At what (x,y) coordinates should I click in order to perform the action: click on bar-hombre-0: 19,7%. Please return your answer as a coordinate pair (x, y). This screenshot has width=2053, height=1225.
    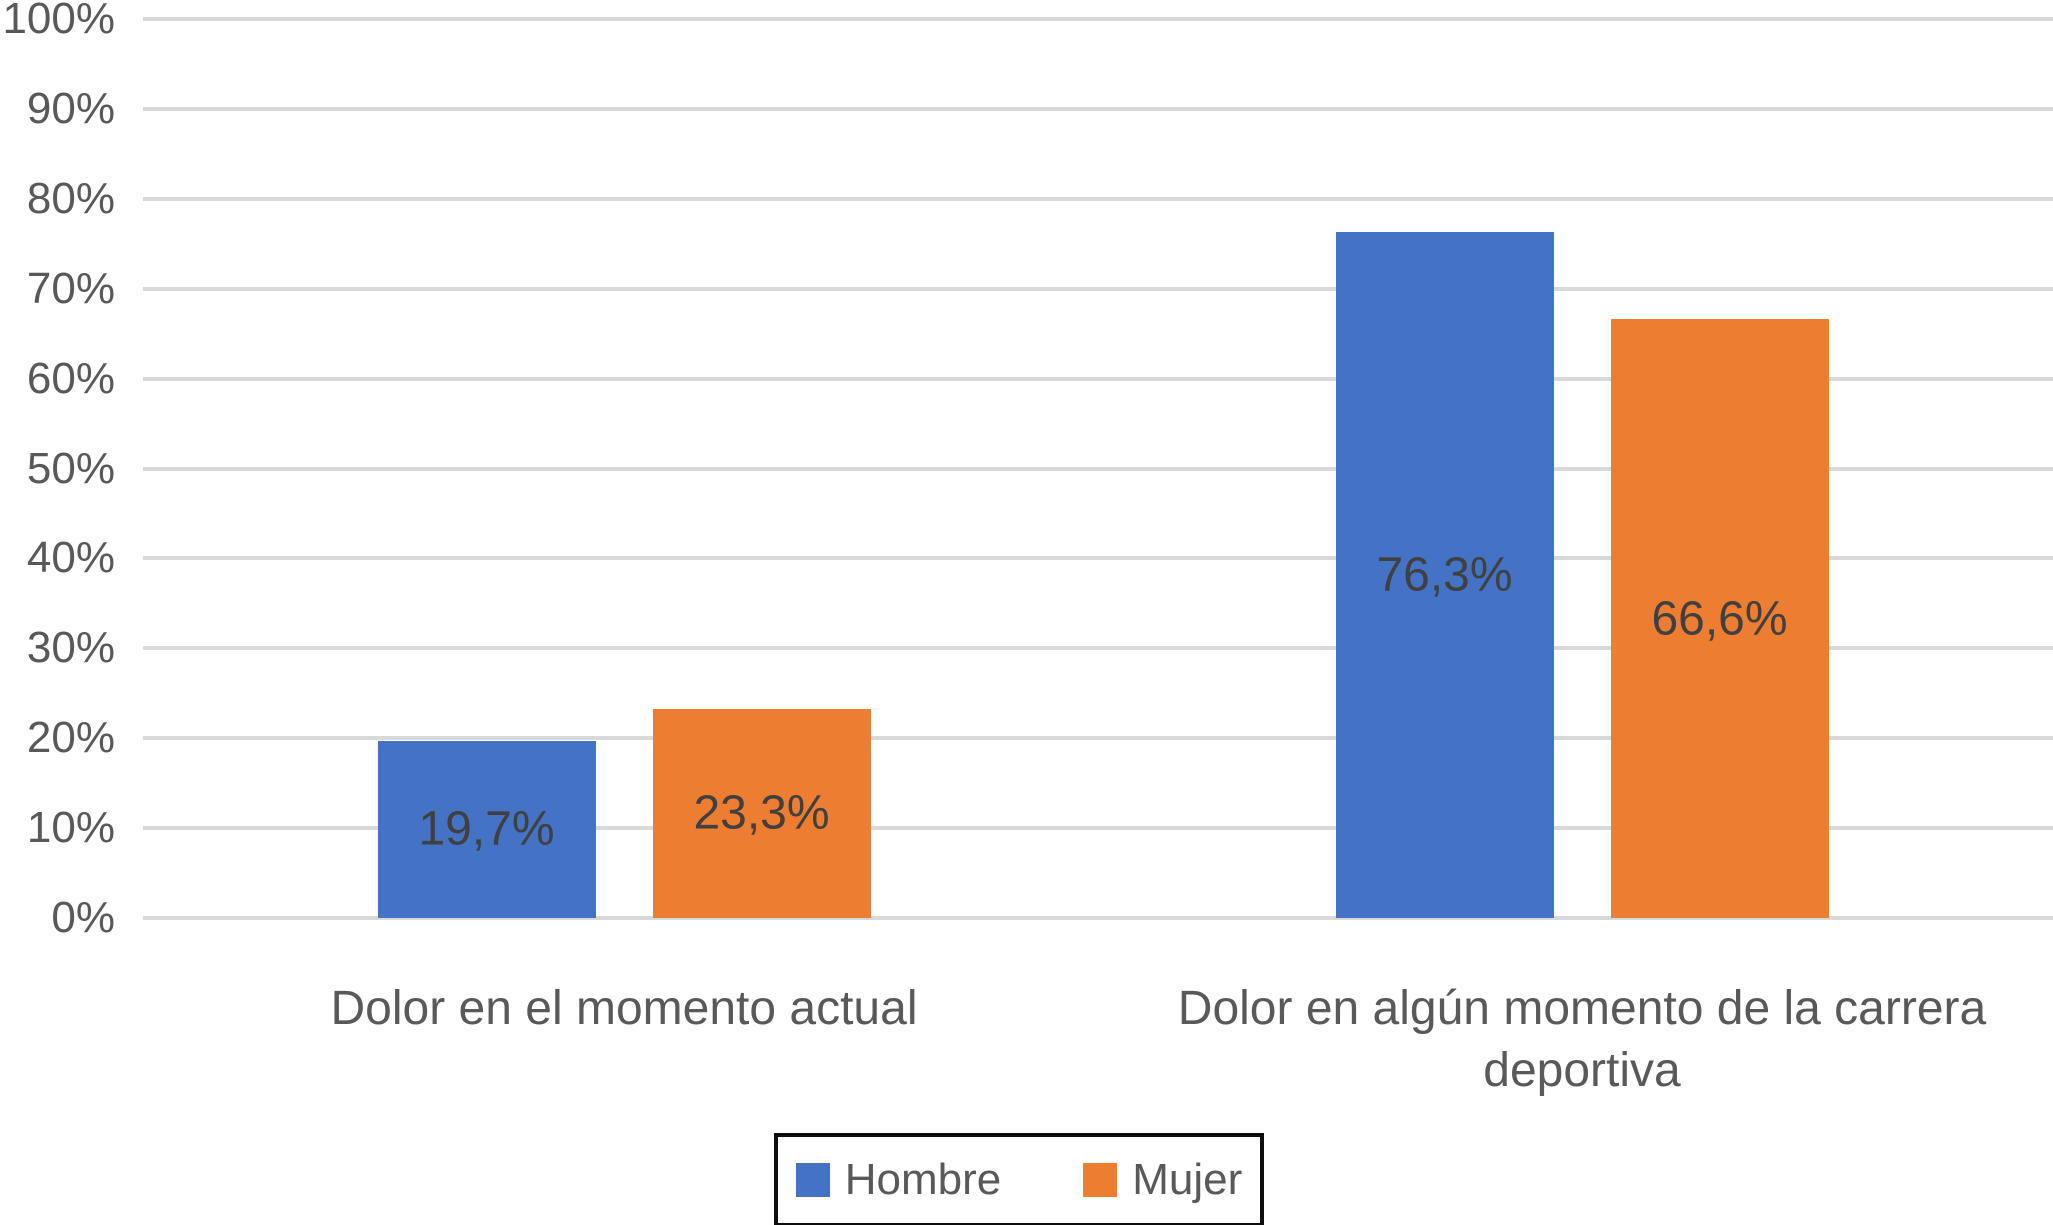
    Looking at the image, I should click on (486, 829).